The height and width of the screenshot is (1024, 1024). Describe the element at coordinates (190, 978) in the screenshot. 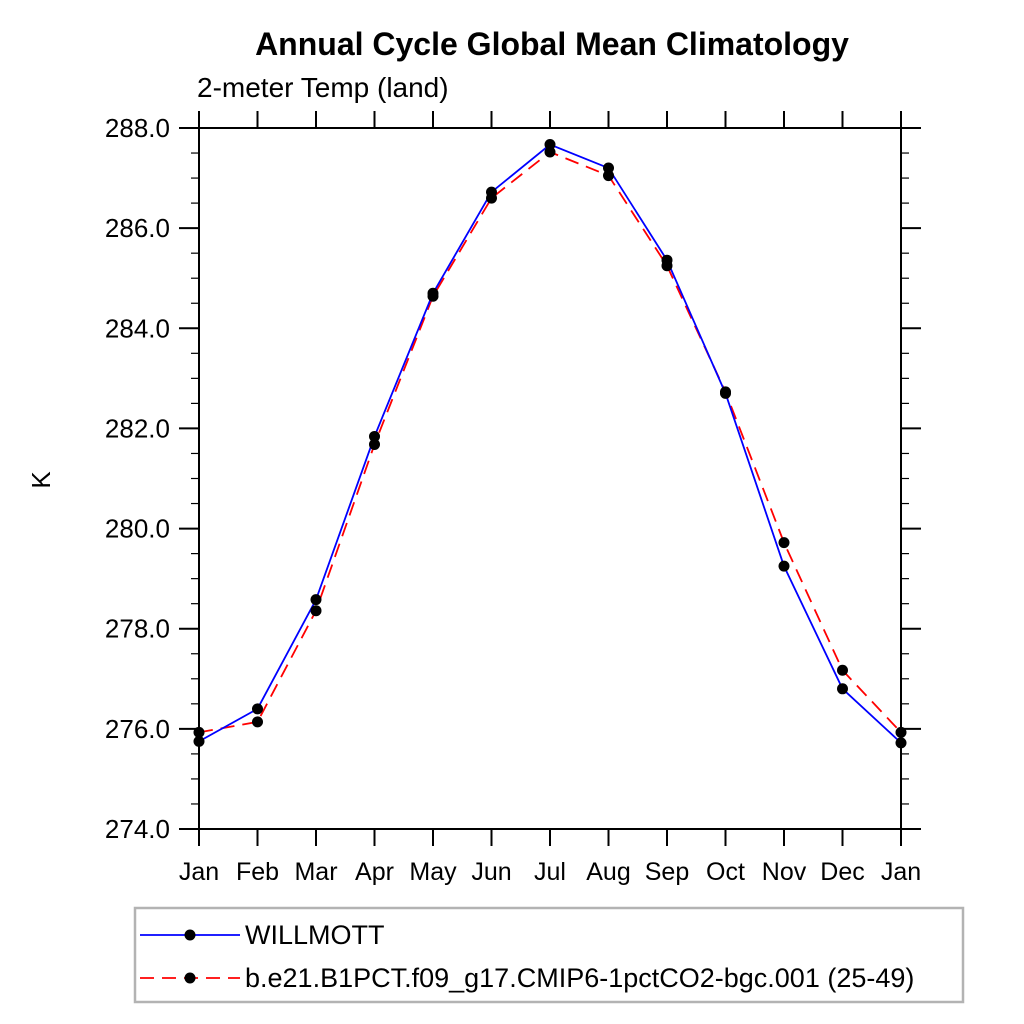

I see `legend-sample-marker-model` at that location.